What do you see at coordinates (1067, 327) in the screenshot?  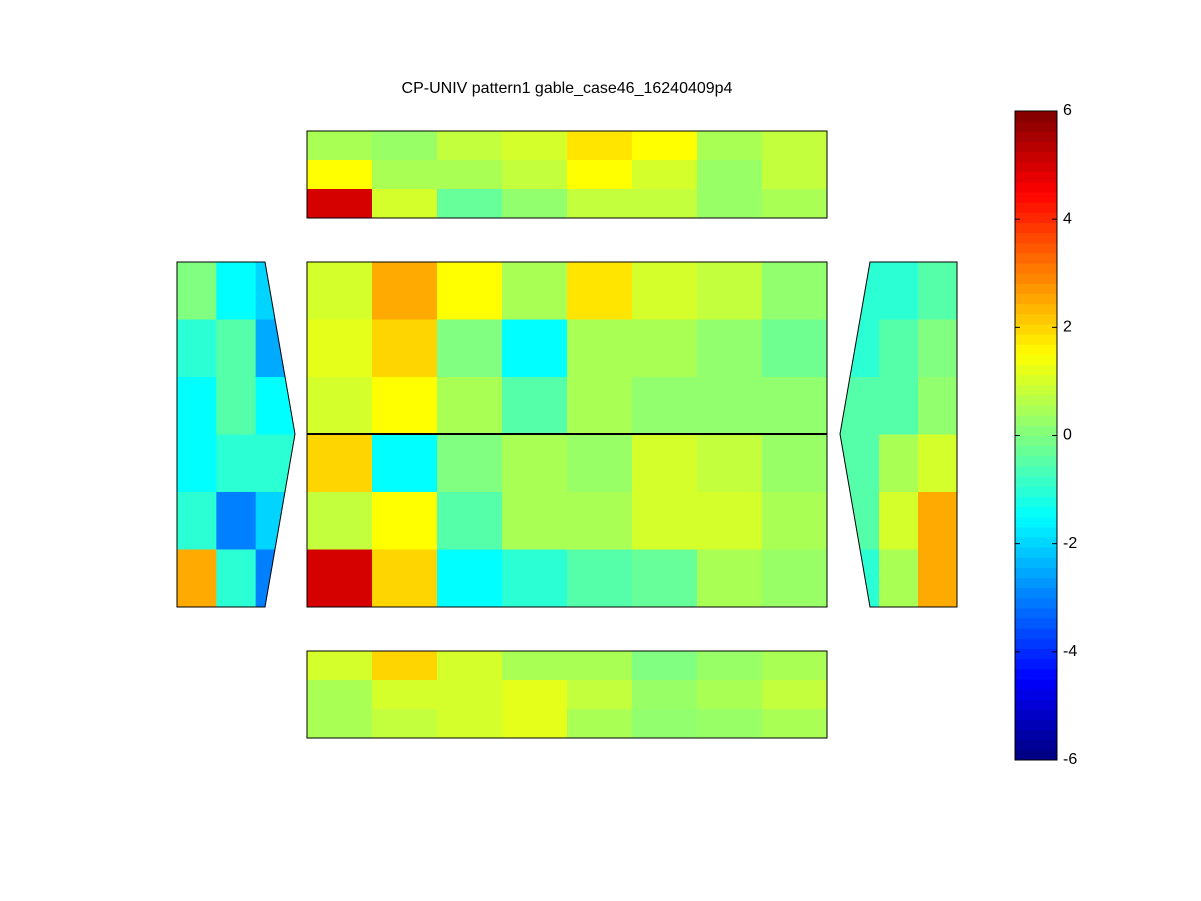 I see `colorbar-tick-label: 2` at bounding box center [1067, 327].